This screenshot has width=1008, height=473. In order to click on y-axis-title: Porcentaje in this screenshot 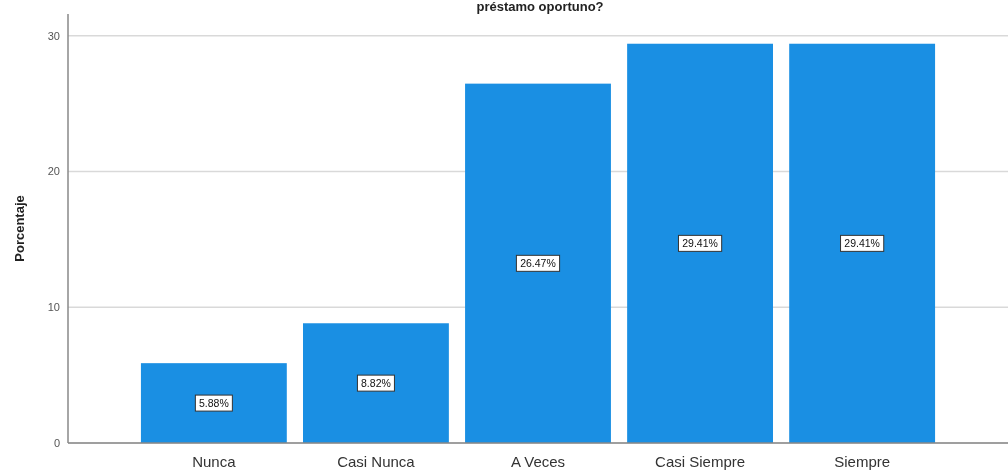, I will do `click(19, 228)`.